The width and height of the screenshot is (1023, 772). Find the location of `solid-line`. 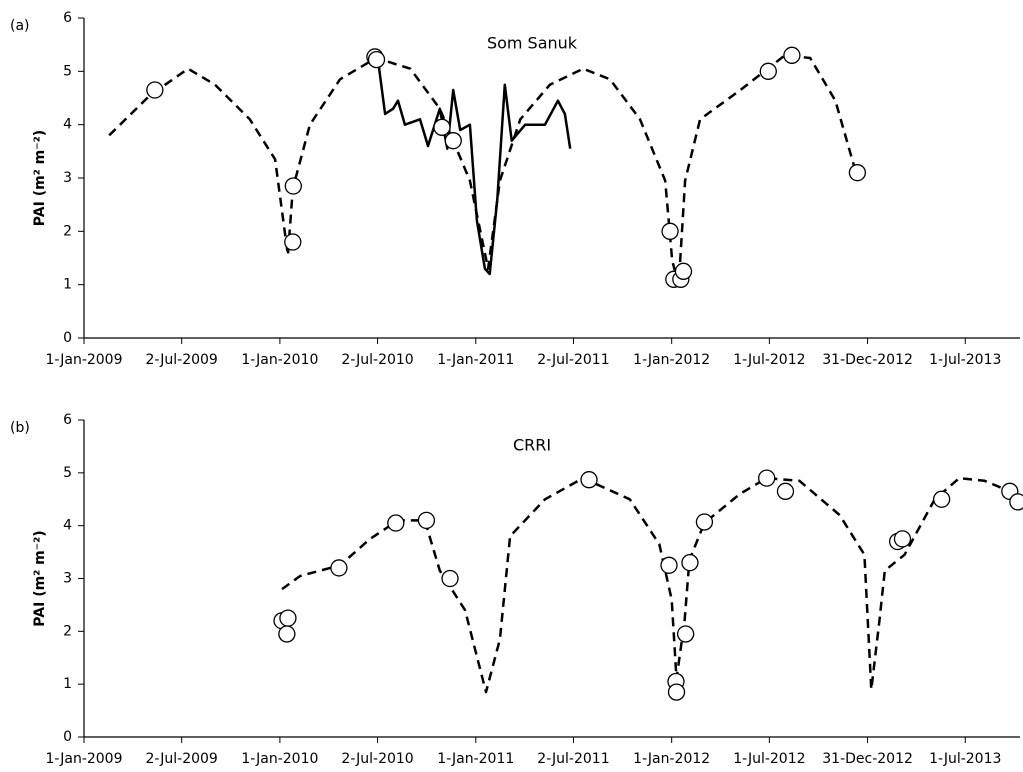

solid-line is located at coordinates (474, 168).